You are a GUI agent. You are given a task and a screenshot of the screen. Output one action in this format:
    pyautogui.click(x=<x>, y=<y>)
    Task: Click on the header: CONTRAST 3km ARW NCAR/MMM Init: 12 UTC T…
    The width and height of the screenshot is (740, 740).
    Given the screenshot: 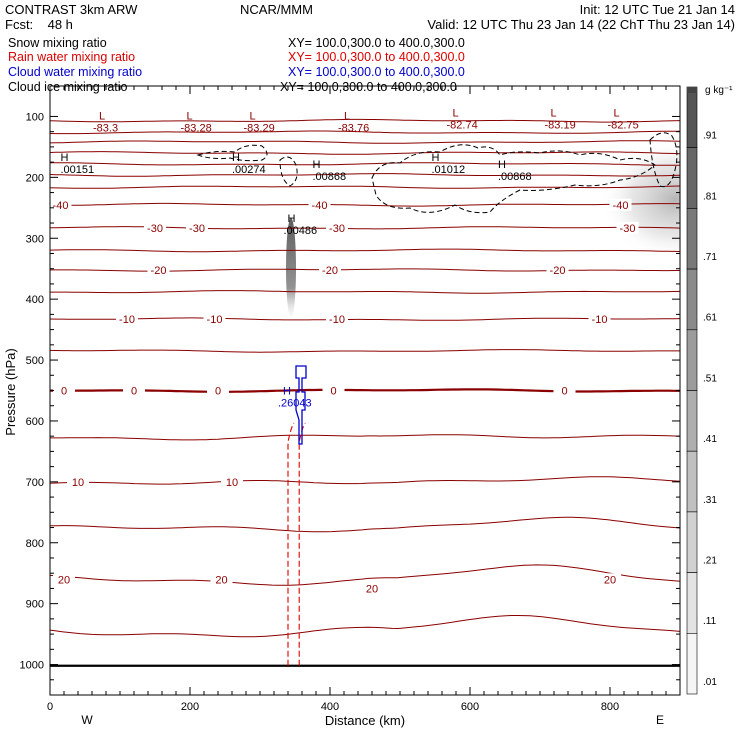 What is the action you would take?
    pyautogui.click(x=370, y=48)
    